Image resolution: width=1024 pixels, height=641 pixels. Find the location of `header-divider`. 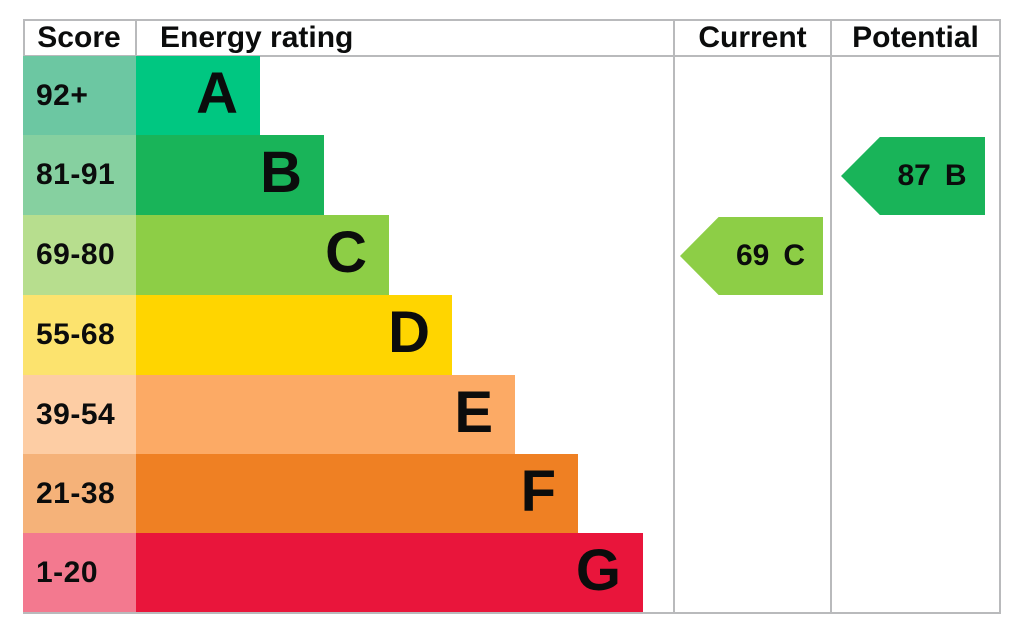

header-divider is located at coordinates (512, 56).